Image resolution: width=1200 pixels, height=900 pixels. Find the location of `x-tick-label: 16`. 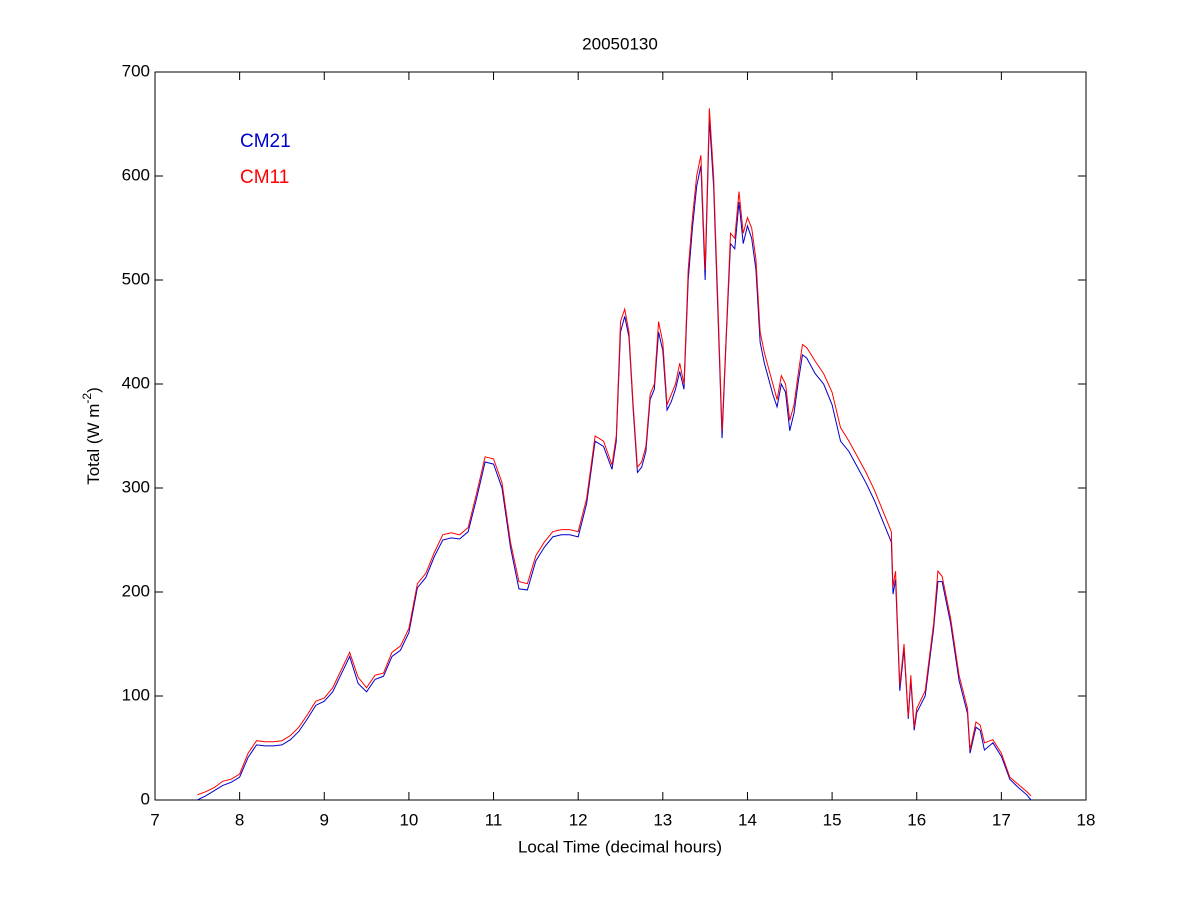

x-tick-label: 16 is located at coordinates (916, 819).